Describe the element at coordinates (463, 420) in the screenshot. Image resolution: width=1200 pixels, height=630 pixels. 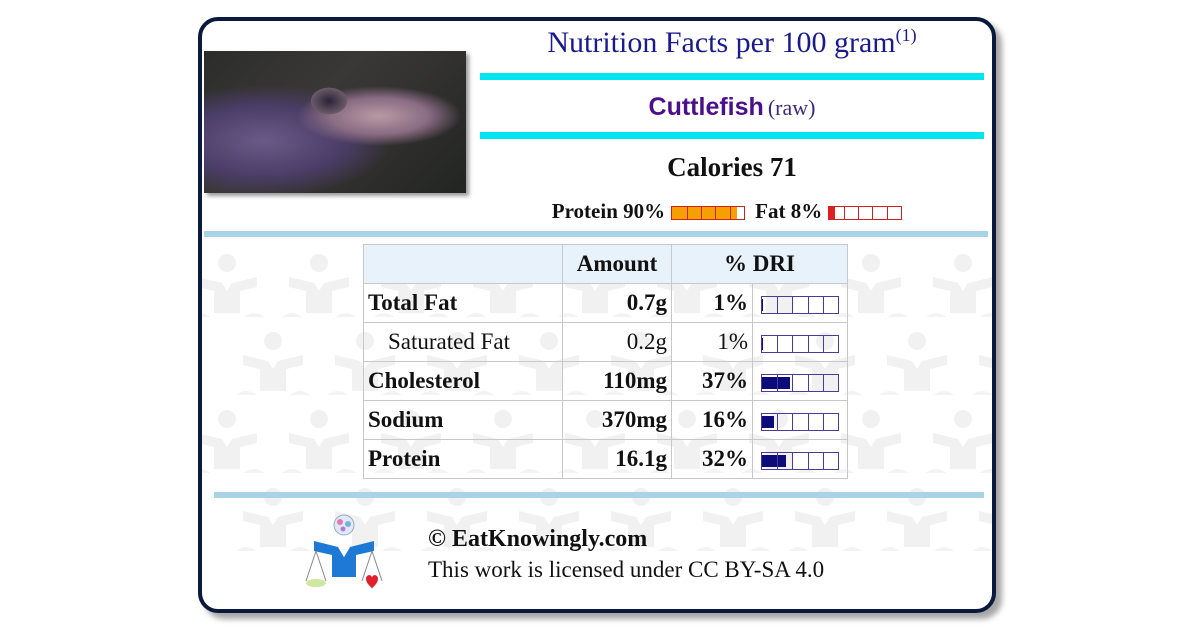
I see `nutrient-name: Sodium` at that location.